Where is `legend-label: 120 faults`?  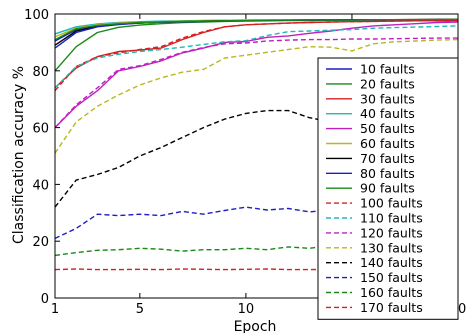
legend-label: 120 faults is located at coordinates (391, 232).